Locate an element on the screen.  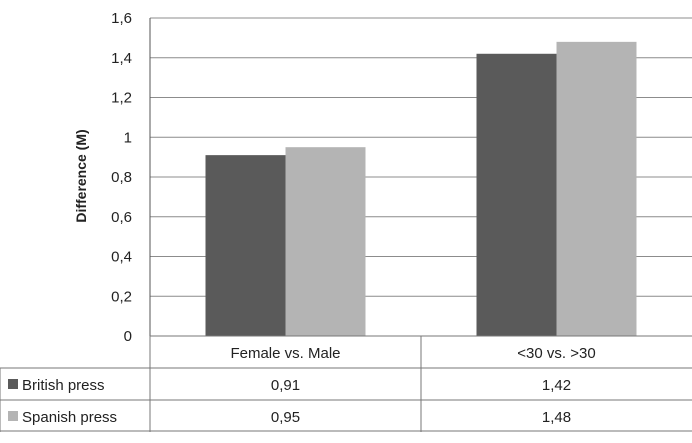
y-tick-label: 0,8 is located at coordinates (121, 177).